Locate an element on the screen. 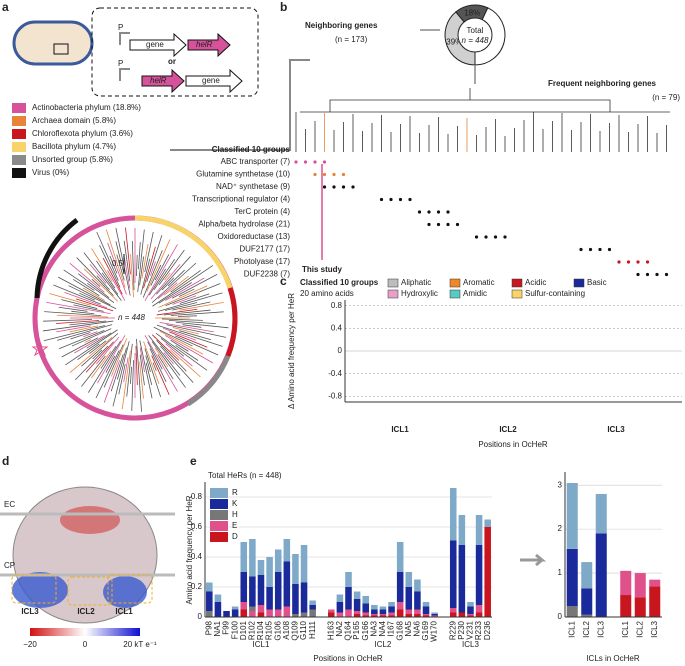 This screenshot has width=685, height=666. legend-label: Chloroflexota phylum (3.6%) is located at coordinates (82, 133).